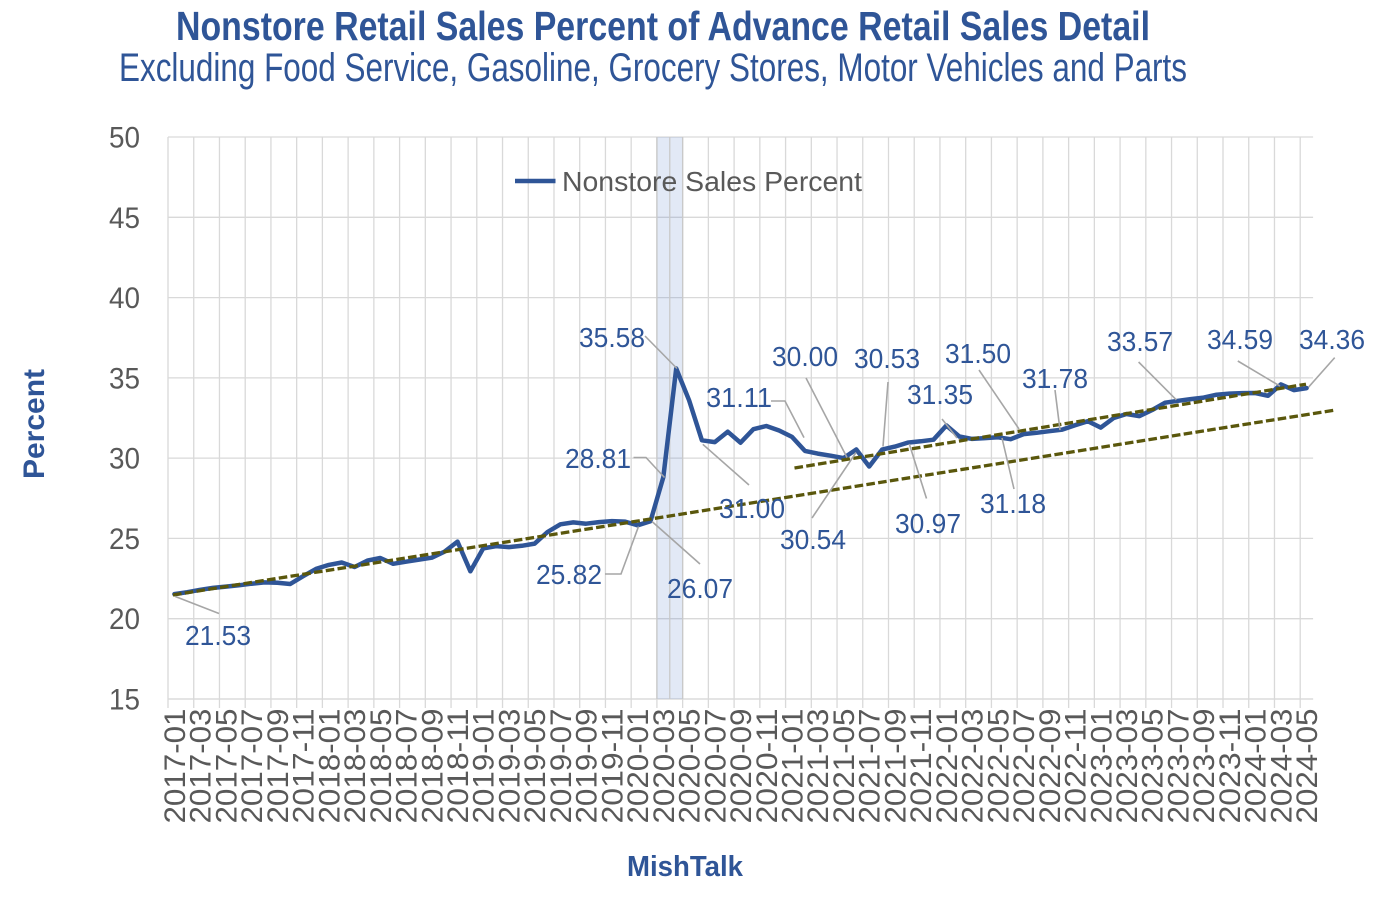 The image size is (1373, 912). What do you see at coordinates (1230, 766) in the screenshot?
I see `svg-text: 2023-11` at bounding box center [1230, 766].